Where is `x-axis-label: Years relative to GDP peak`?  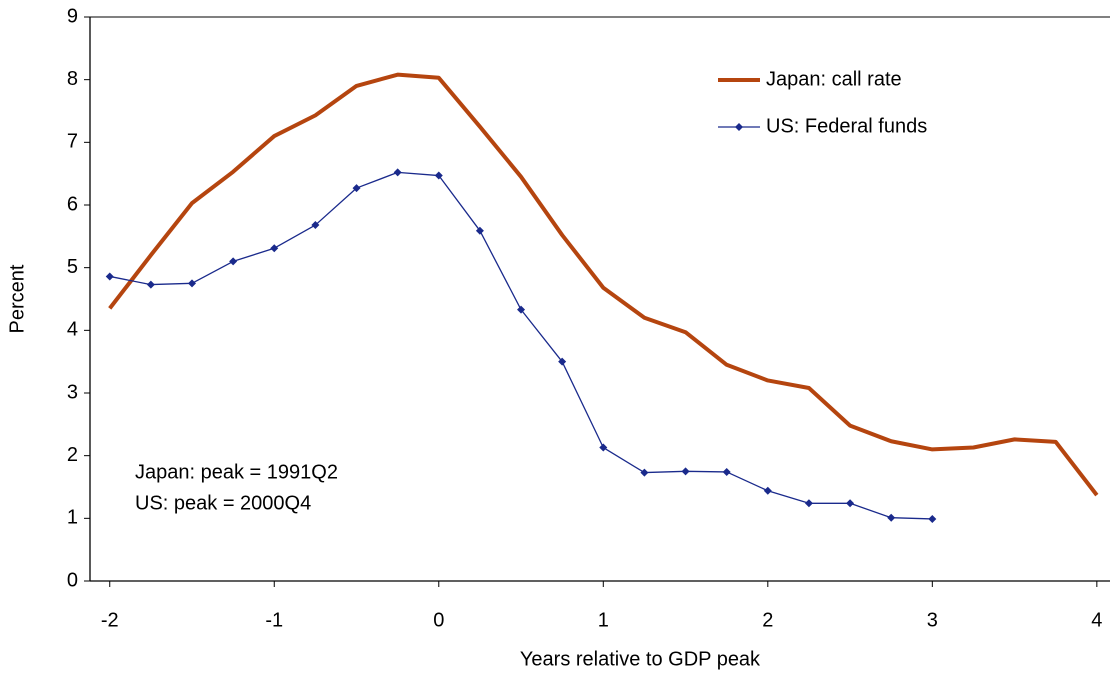
x-axis-label: Years relative to GDP peak is located at coordinates (640, 659).